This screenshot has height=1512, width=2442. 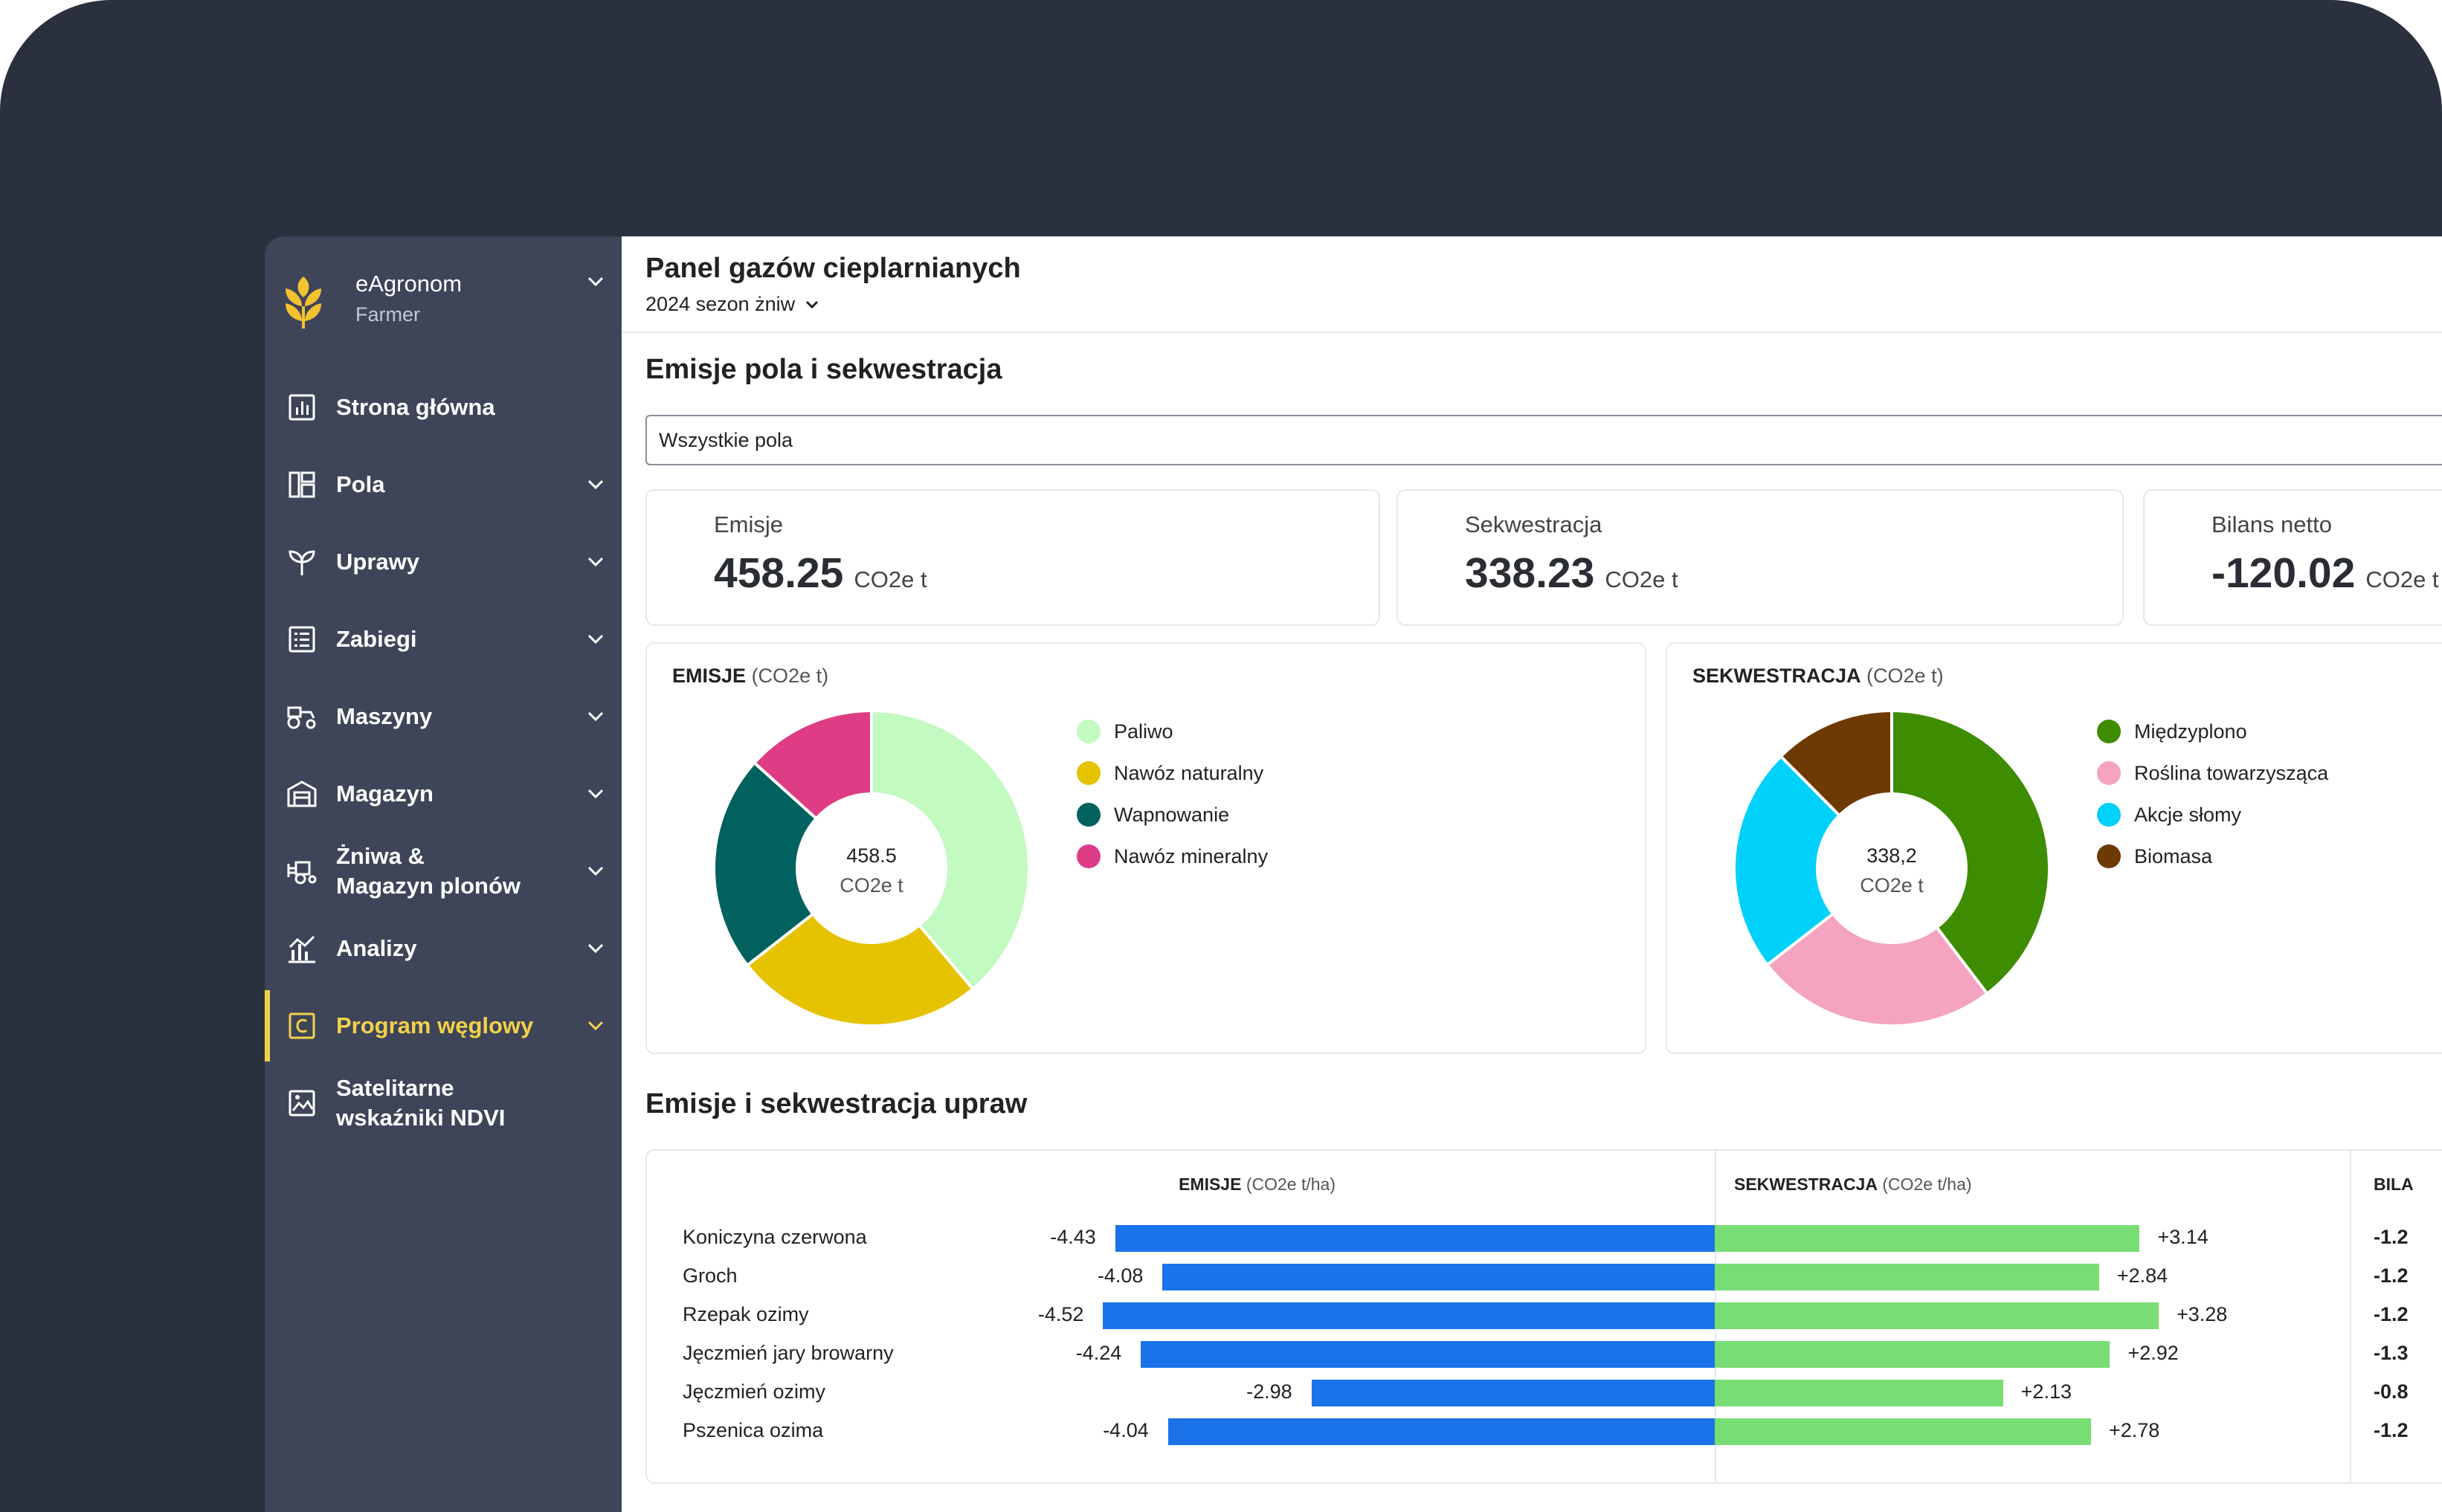 What do you see at coordinates (1060, 1314) in the screenshot?
I see `emissions-value-label: -4.52` at bounding box center [1060, 1314].